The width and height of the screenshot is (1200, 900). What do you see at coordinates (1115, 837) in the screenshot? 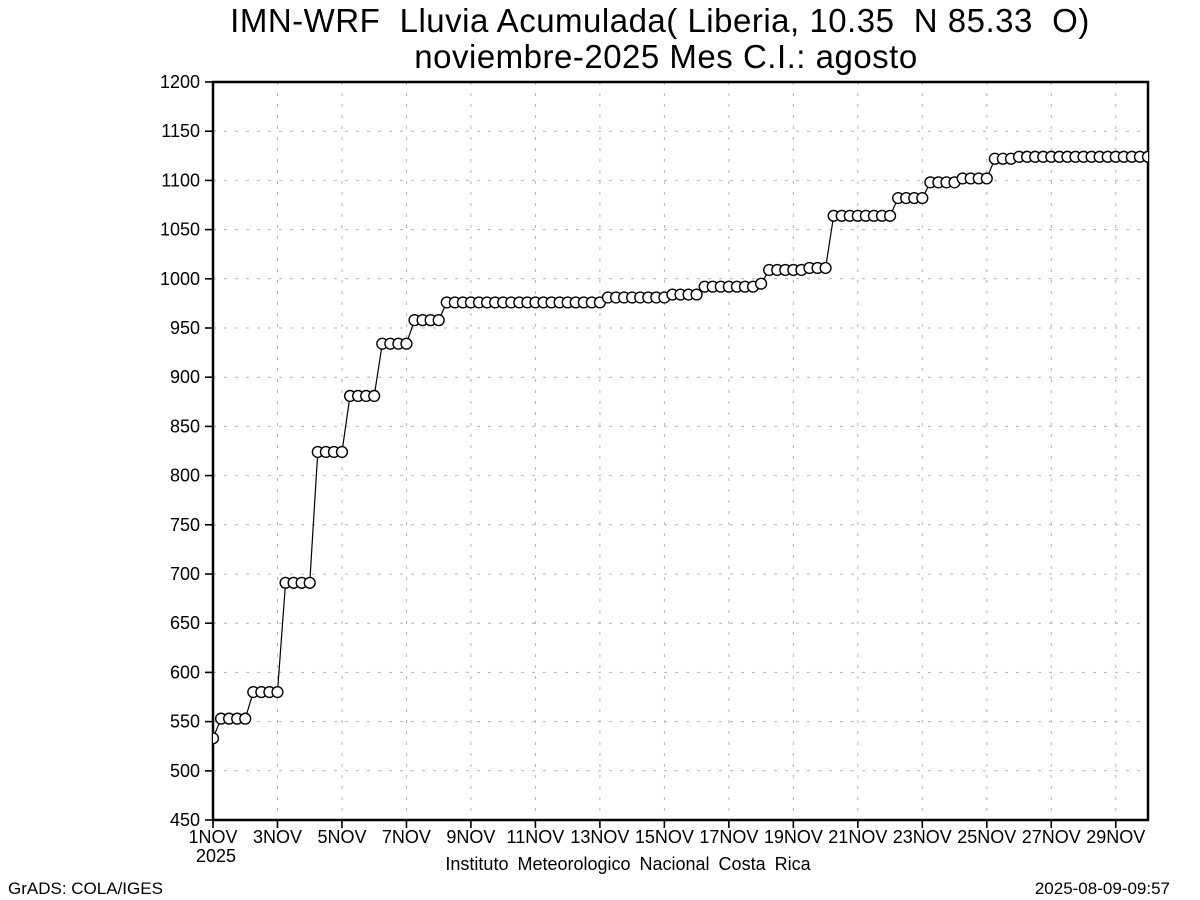
I see `x-axis-tick-label: 29NOV` at bounding box center [1115, 837].